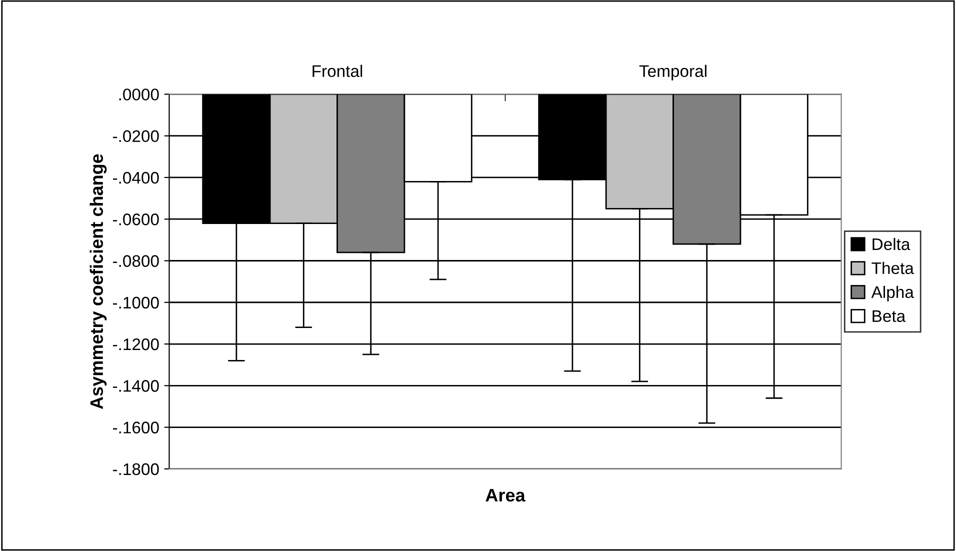 This screenshot has width=956, height=551. I want to click on y-tick-label: .0000, so click(139, 94).